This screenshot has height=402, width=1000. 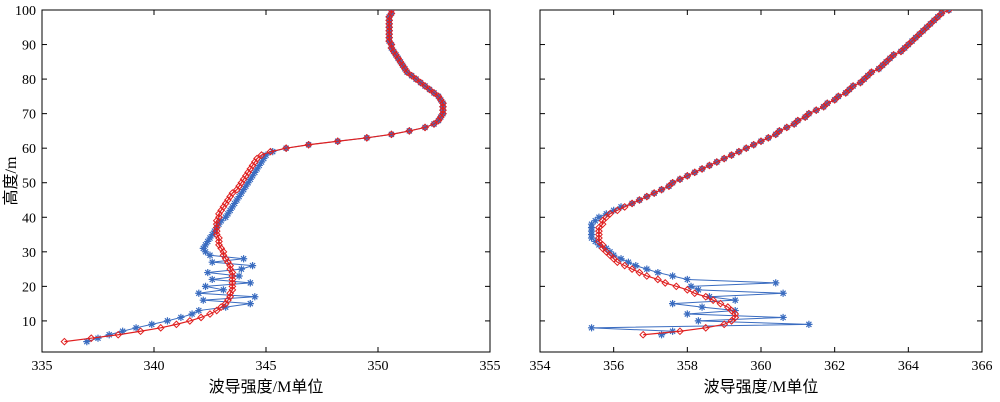 What do you see at coordinates (490, 366) in the screenshot?
I see `x-tick-label: 355` at bounding box center [490, 366].